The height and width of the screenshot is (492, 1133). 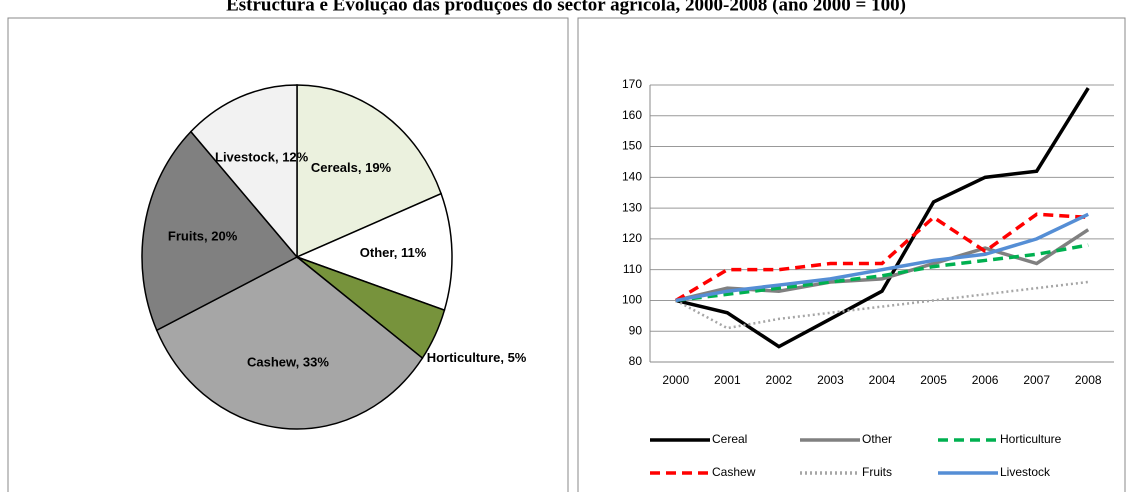 What do you see at coordinates (830, 380) in the screenshot?
I see `x-tick-label: 2003` at bounding box center [830, 380].